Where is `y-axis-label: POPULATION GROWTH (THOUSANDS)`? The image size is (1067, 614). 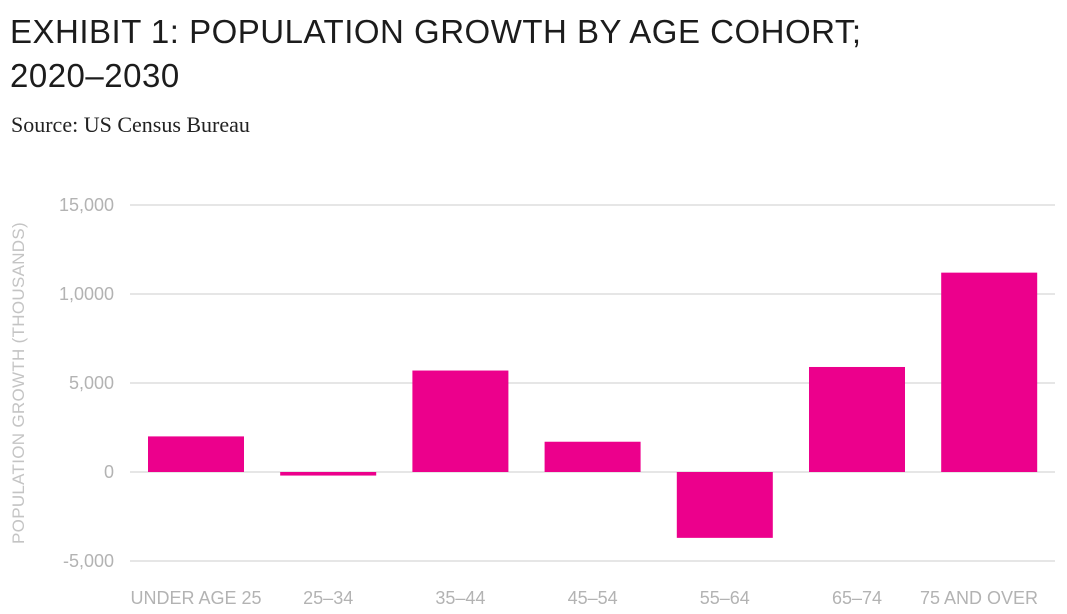
y-axis-label: POPULATION GROWTH (THOUSANDS) is located at coordinates (18, 383).